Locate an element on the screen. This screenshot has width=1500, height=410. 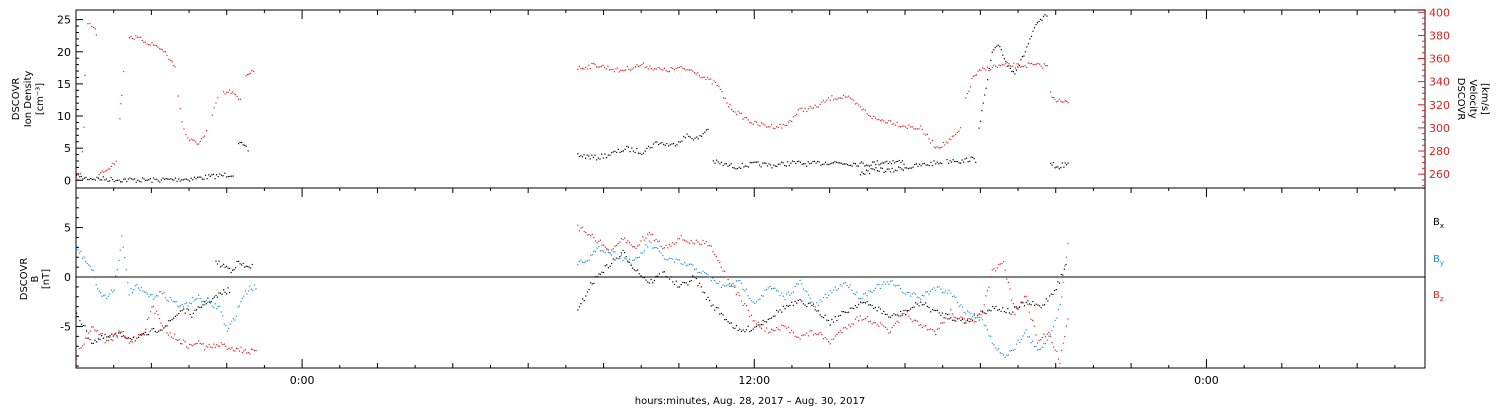
legend-by-sub: y is located at coordinates (1442, 263).